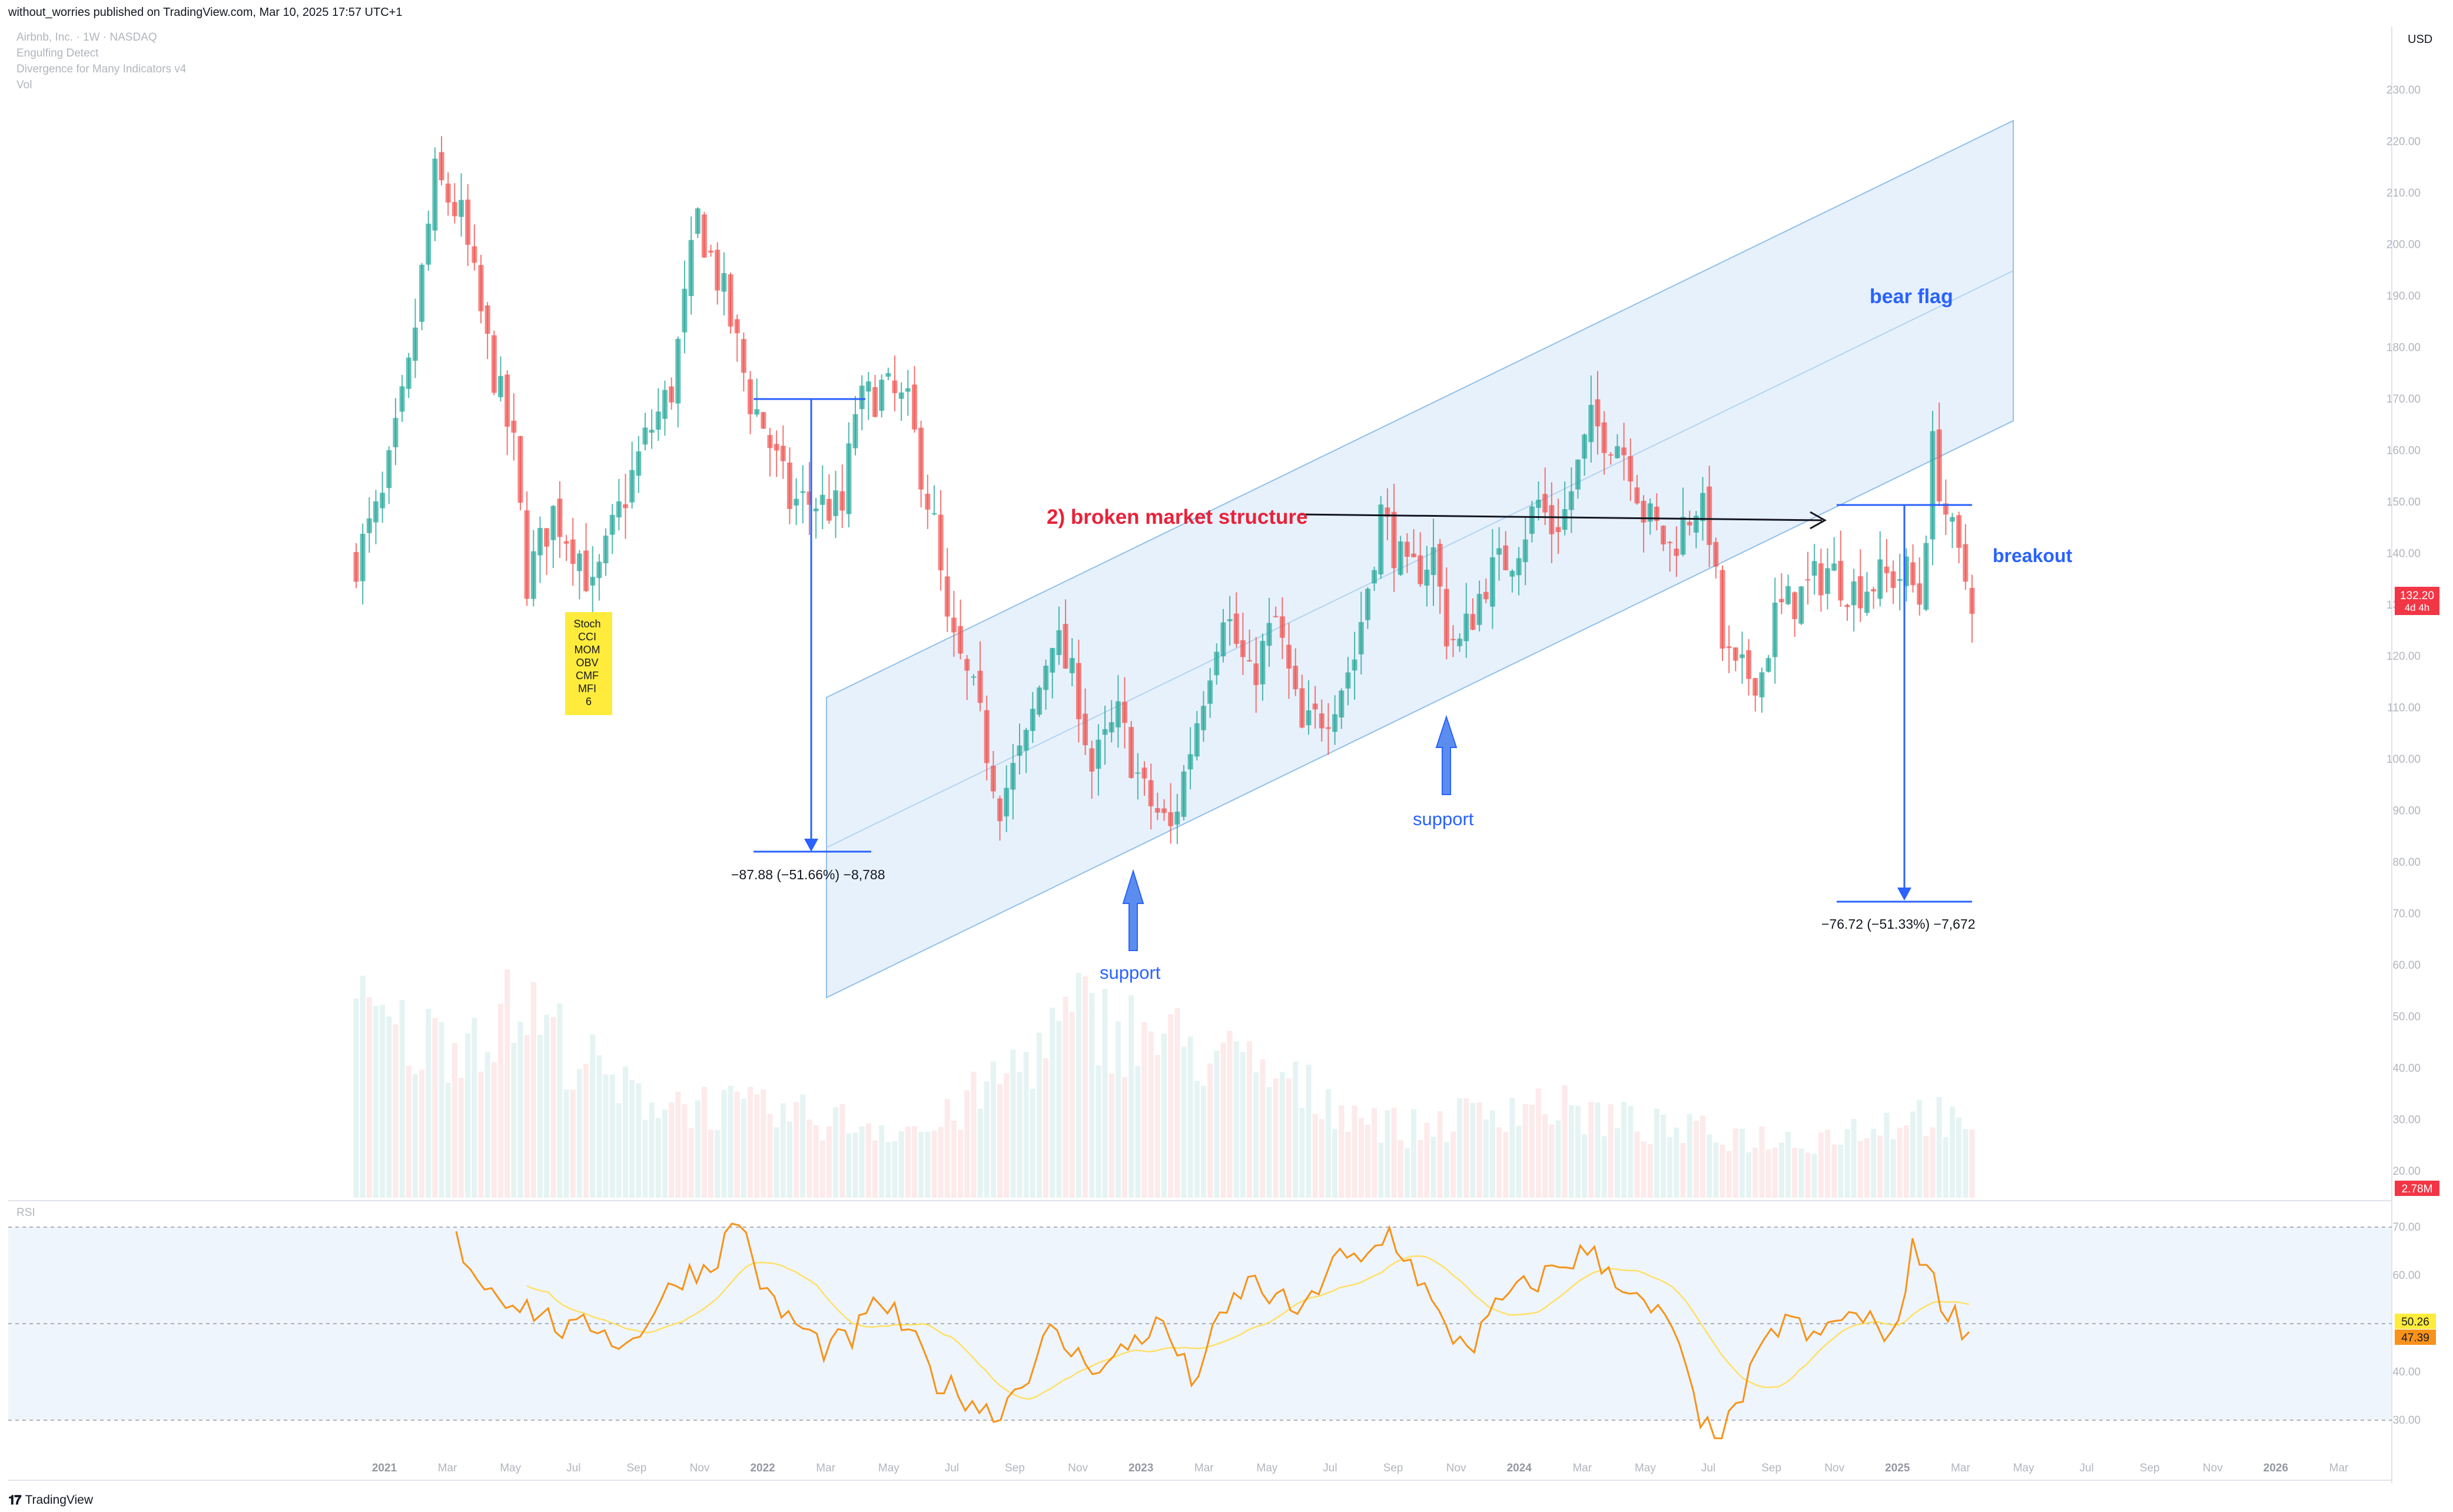  What do you see at coordinates (24, 85) in the screenshot?
I see `indicator-volume: Vol` at bounding box center [24, 85].